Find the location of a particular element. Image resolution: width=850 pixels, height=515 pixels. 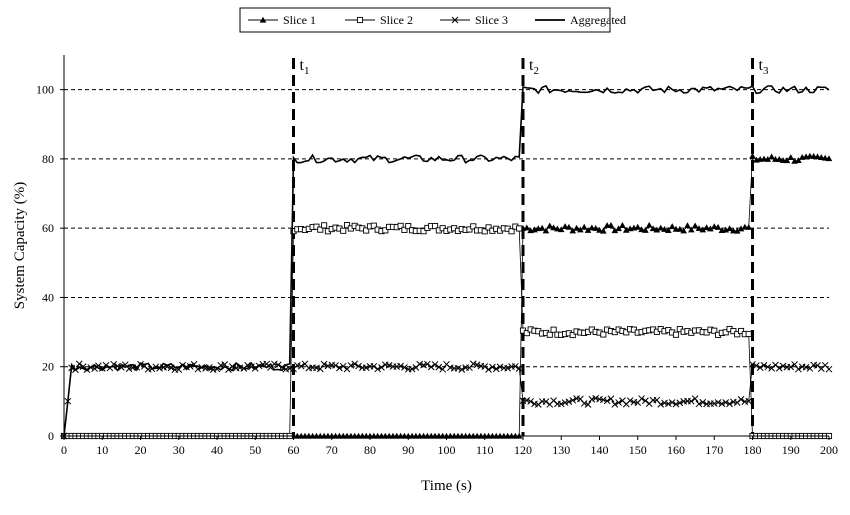

event-label: t2 is located at coordinates (534, 67).